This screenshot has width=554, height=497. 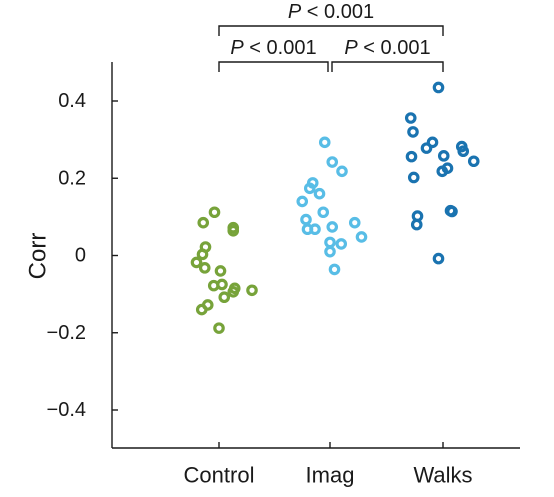 What do you see at coordinates (80, 256) in the screenshot?
I see `y-tick-label: 0` at bounding box center [80, 256].